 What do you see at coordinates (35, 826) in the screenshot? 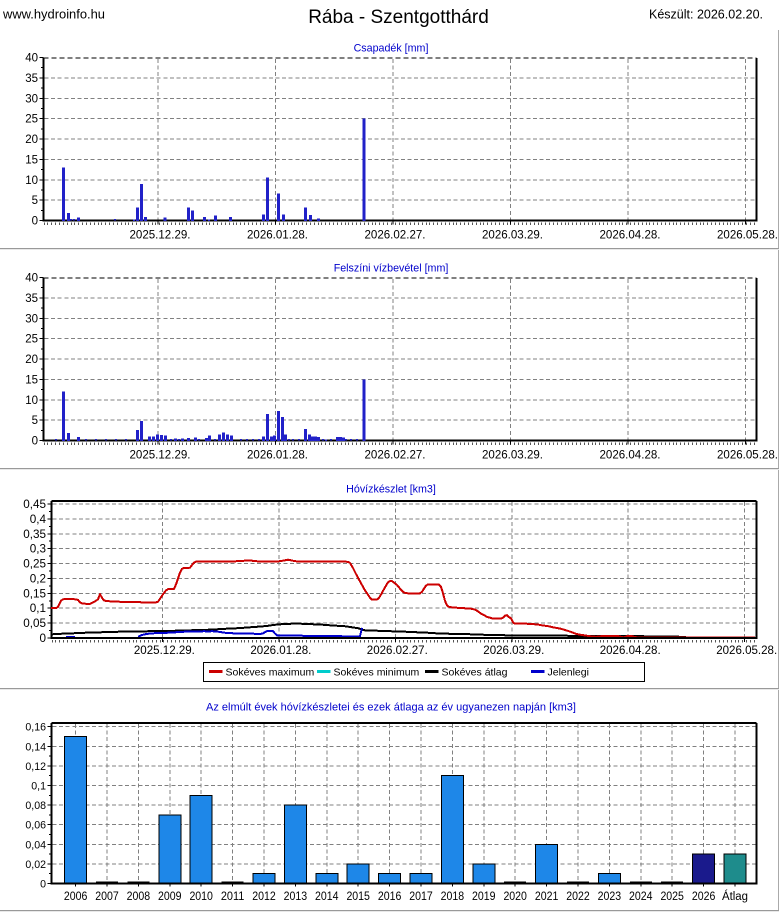
I see `svg-text: 0,06` at bounding box center [35, 826].